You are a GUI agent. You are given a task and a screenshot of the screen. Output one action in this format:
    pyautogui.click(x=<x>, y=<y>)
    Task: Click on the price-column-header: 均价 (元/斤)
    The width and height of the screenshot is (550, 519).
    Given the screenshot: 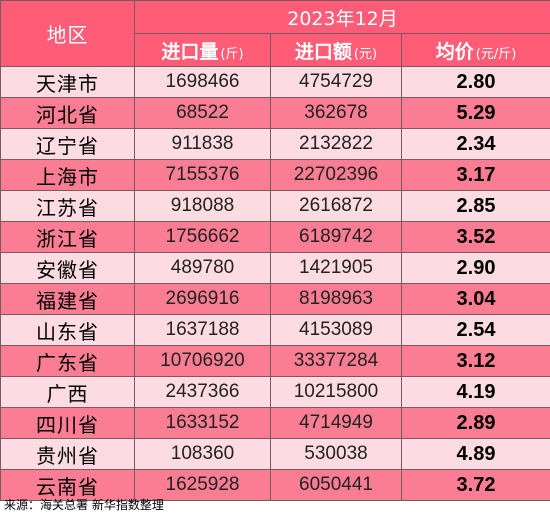 What is the action you would take?
    pyautogui.click(x=475, y=50)
    